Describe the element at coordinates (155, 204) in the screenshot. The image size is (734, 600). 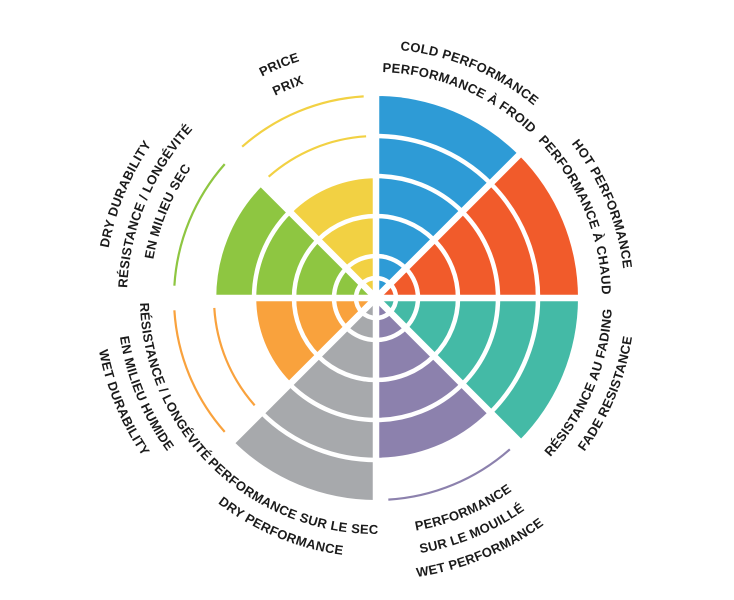
I see `sector-label-line-dry-durability-fr-1: RÉSISTANCE / LONGÉVITÉ` at that location.